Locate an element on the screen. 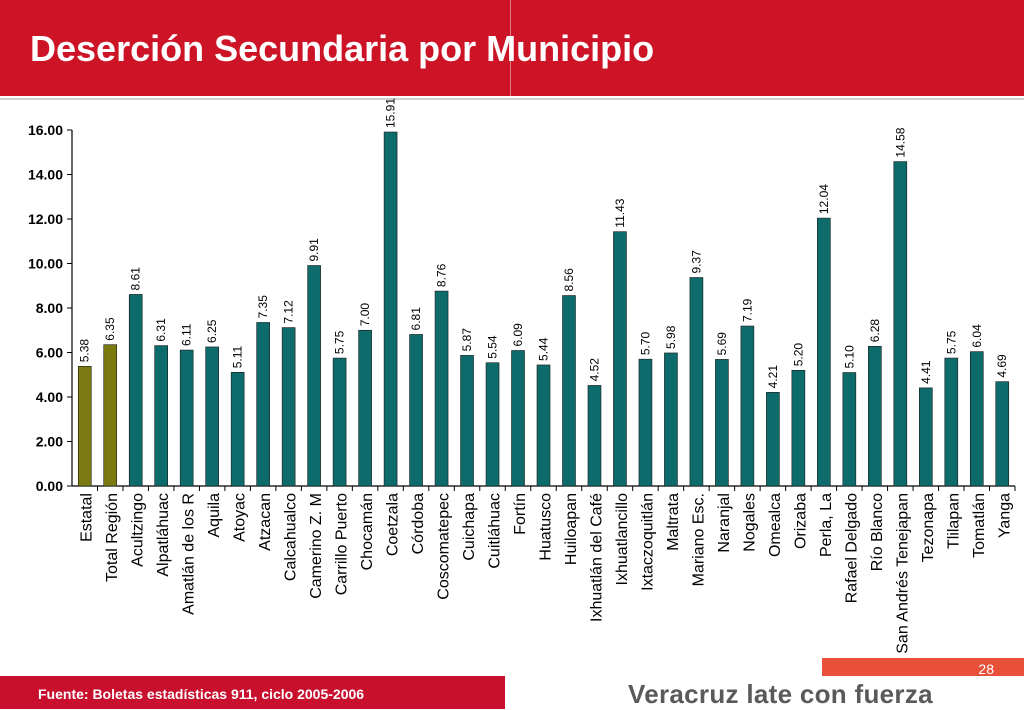  category-label: Nogales is located at coordinates (749, 522).